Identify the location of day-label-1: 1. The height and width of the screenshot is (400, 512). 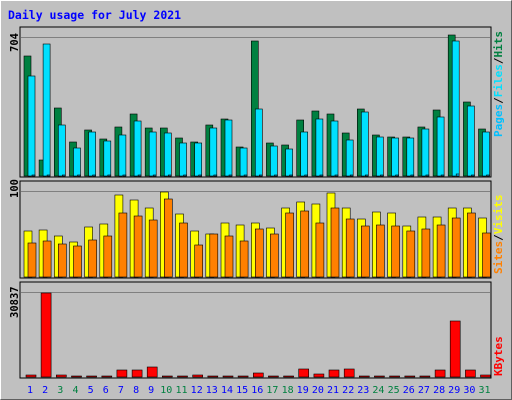
(30, 390).